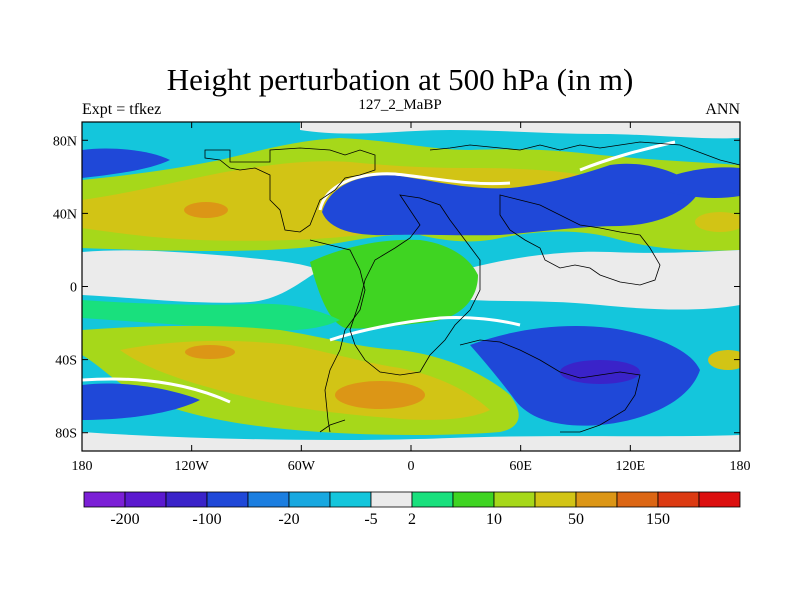 This screenshot has width=800, height=600. Describe the element at coordinates (722, 109) in the screenshot. I see `season-label: ANN` at that location.